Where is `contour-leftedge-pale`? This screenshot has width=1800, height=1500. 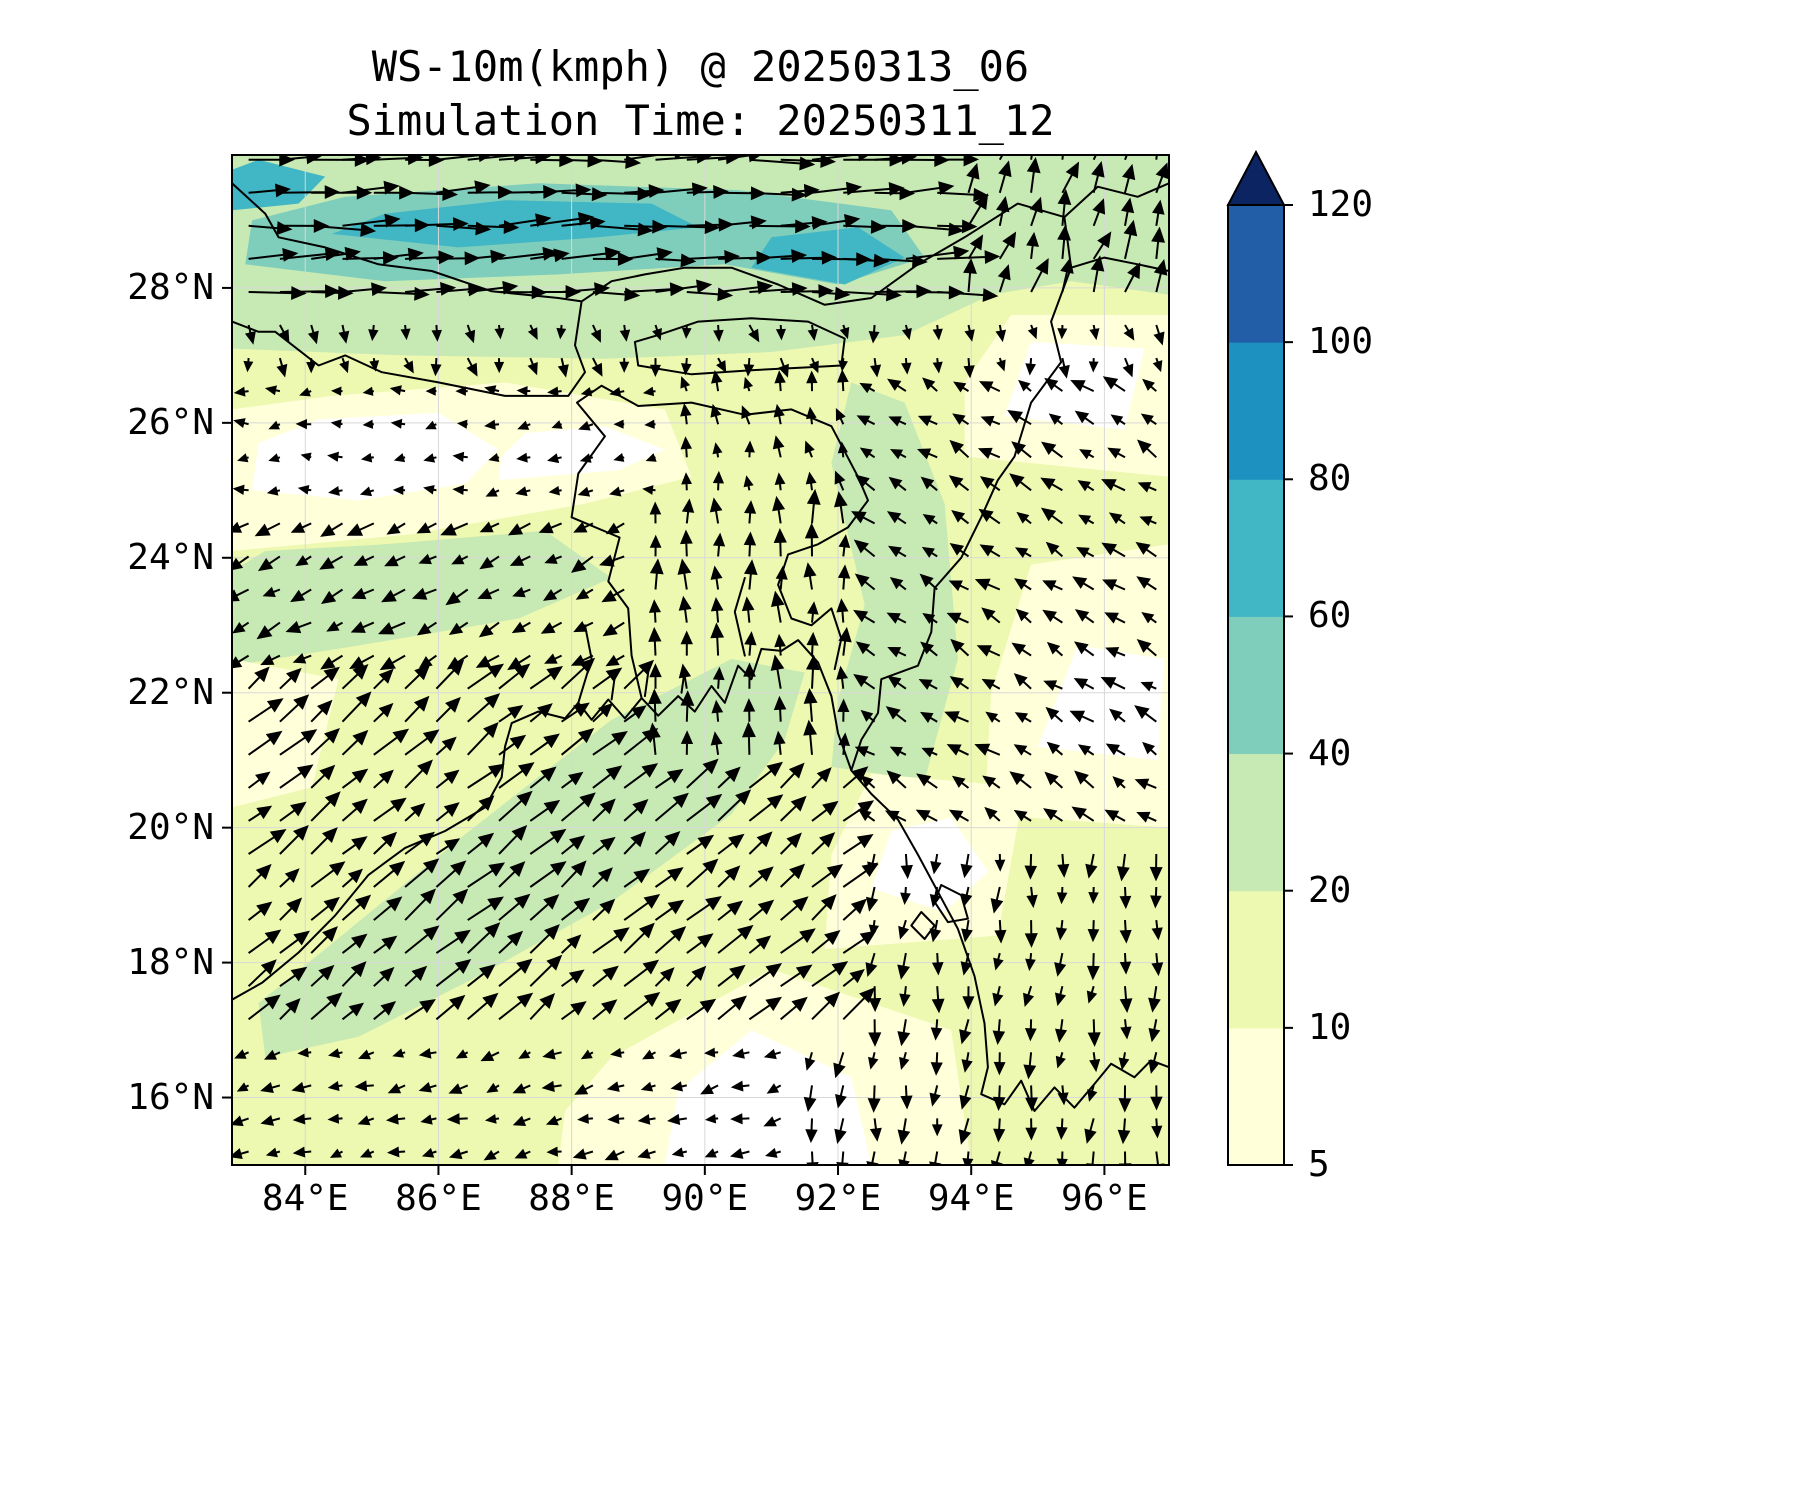
contour-leftedge-pale is located at coordinates (285, 733).